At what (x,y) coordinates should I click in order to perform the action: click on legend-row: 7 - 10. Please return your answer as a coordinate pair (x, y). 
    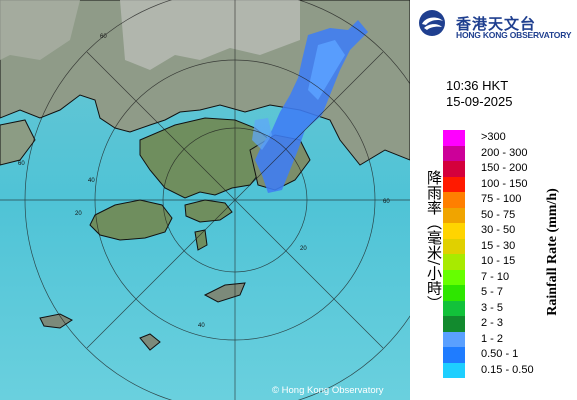
    Looking at the image, I should click on (509, 277).